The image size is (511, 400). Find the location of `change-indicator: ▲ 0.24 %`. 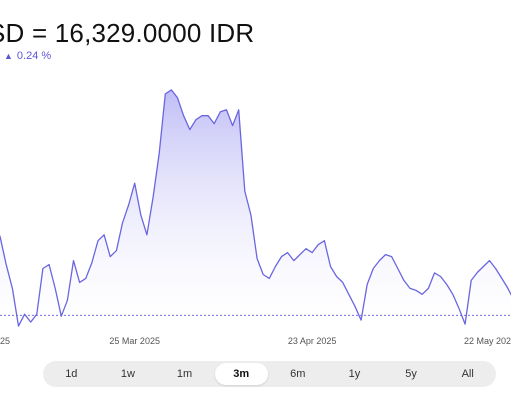

change-indicator: ▲ 0.24 % is located at coordinates (27, 56).